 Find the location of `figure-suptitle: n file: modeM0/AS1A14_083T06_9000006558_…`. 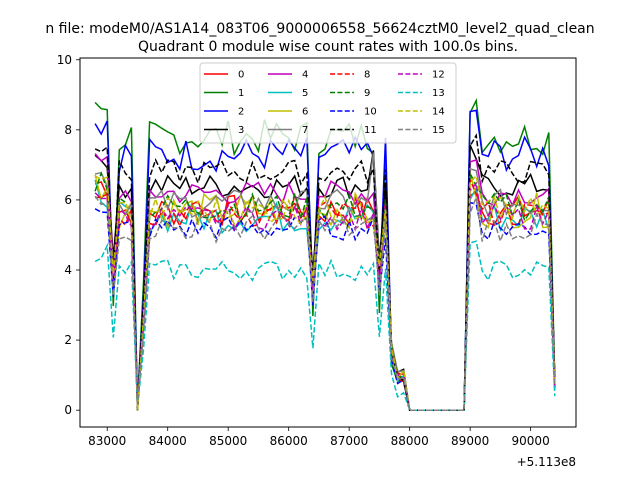

figure-suptitle: n file: modeM0/AS1A14_083T06_9000006558_… is located at coordinates (319, 29).